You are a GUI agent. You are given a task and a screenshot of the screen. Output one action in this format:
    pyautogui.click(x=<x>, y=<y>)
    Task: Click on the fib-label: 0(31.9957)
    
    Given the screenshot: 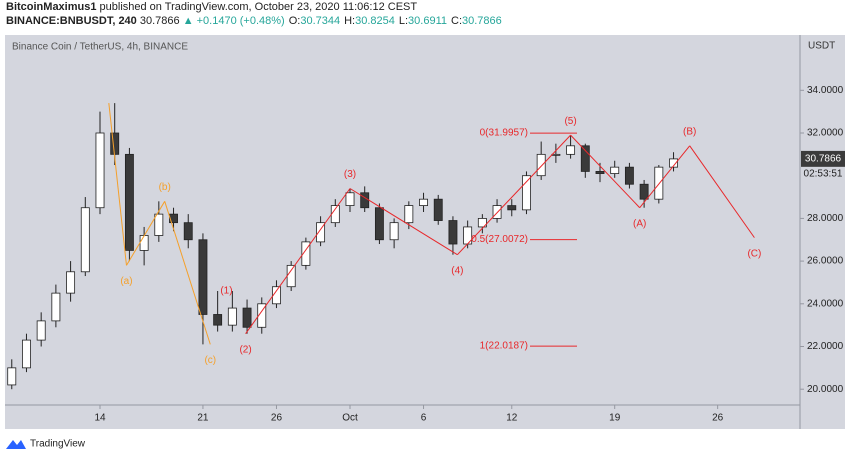 What is the action you would take?
    pyautogui.click(x=504, y=133)
    